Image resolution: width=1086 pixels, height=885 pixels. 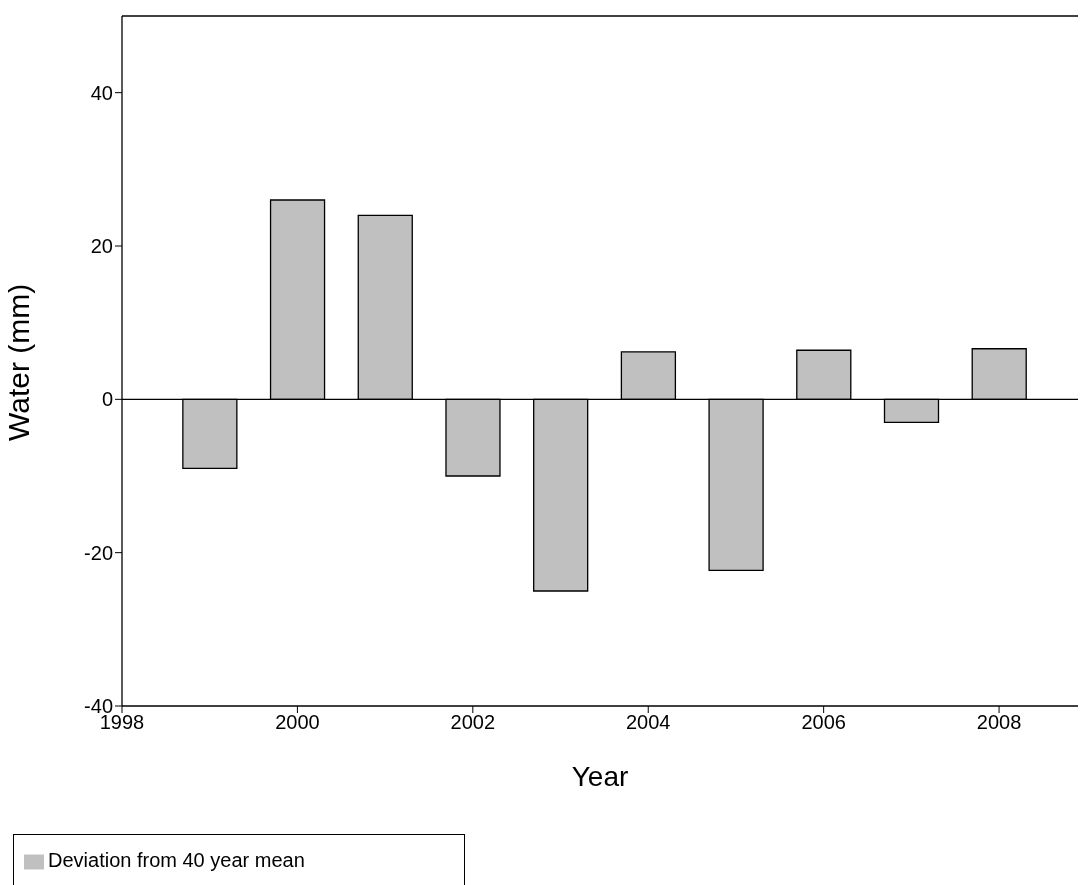 What do you see at coordinates (176, 860) in the screenshot?
I see `legend-label: Deviation from 40 year mean` at bounding box center [176, 860].